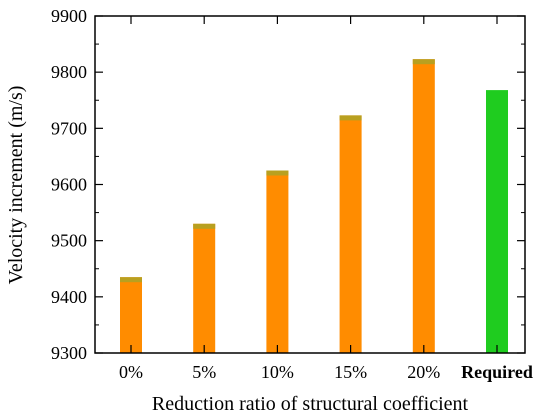  Describe the element at coordinates (69, 353) in the screenshot. I see `y-tick-label: 9300` at that location.